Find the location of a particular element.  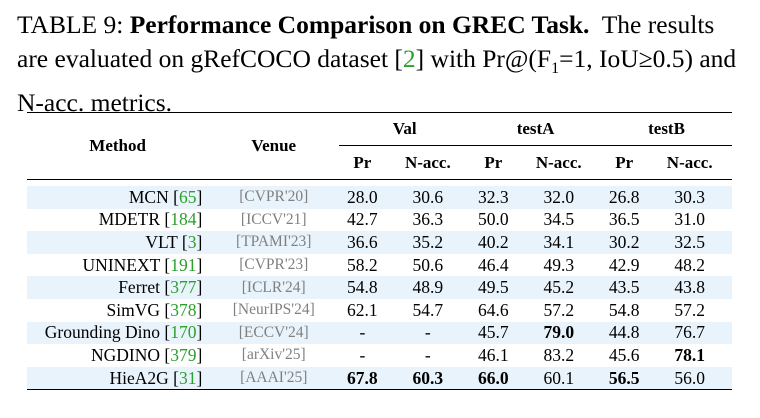

cell-value: 36.3 is located at coordinates (428, 219).